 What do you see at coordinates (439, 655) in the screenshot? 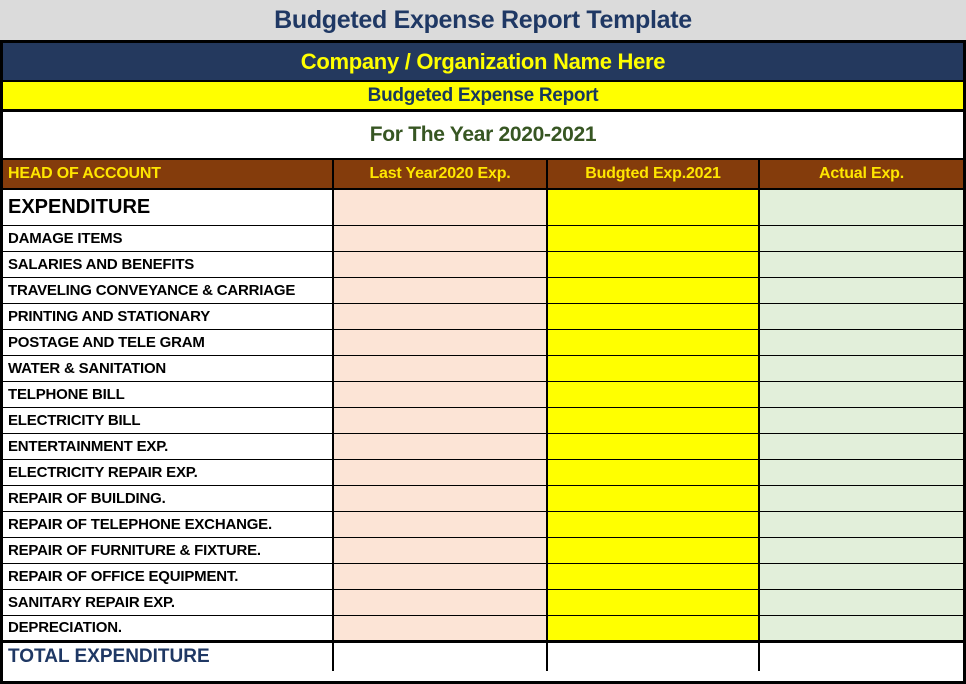
I see `total-last-year-cell` at bounding box center [439, 655].